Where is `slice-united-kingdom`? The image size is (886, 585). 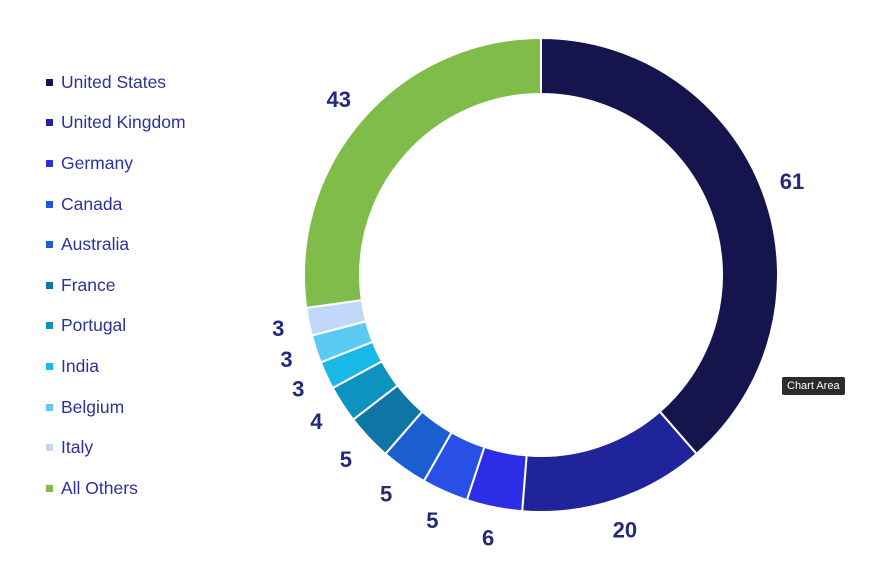 slice-united-kingdom is located at coordinates (609, 461).